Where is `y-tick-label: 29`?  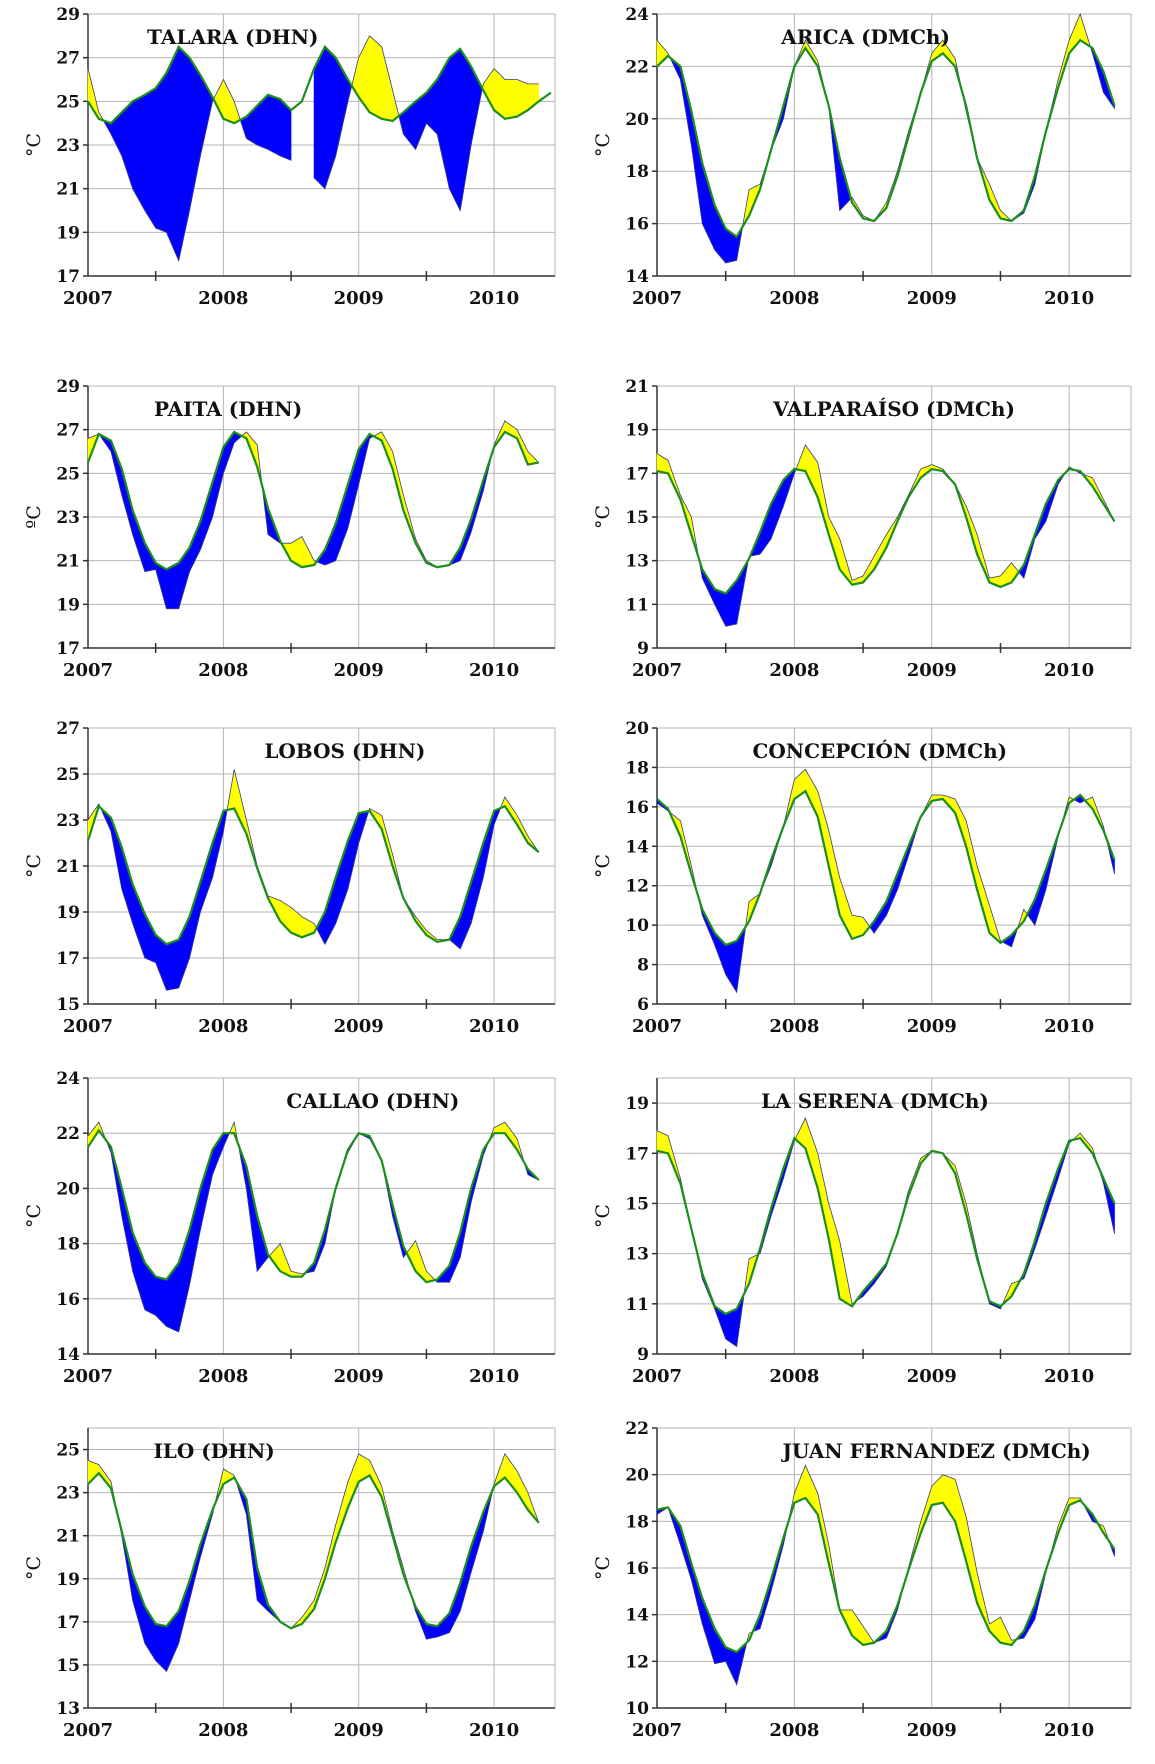
y-tick-label: 29 is located at coordinates (68, 387).